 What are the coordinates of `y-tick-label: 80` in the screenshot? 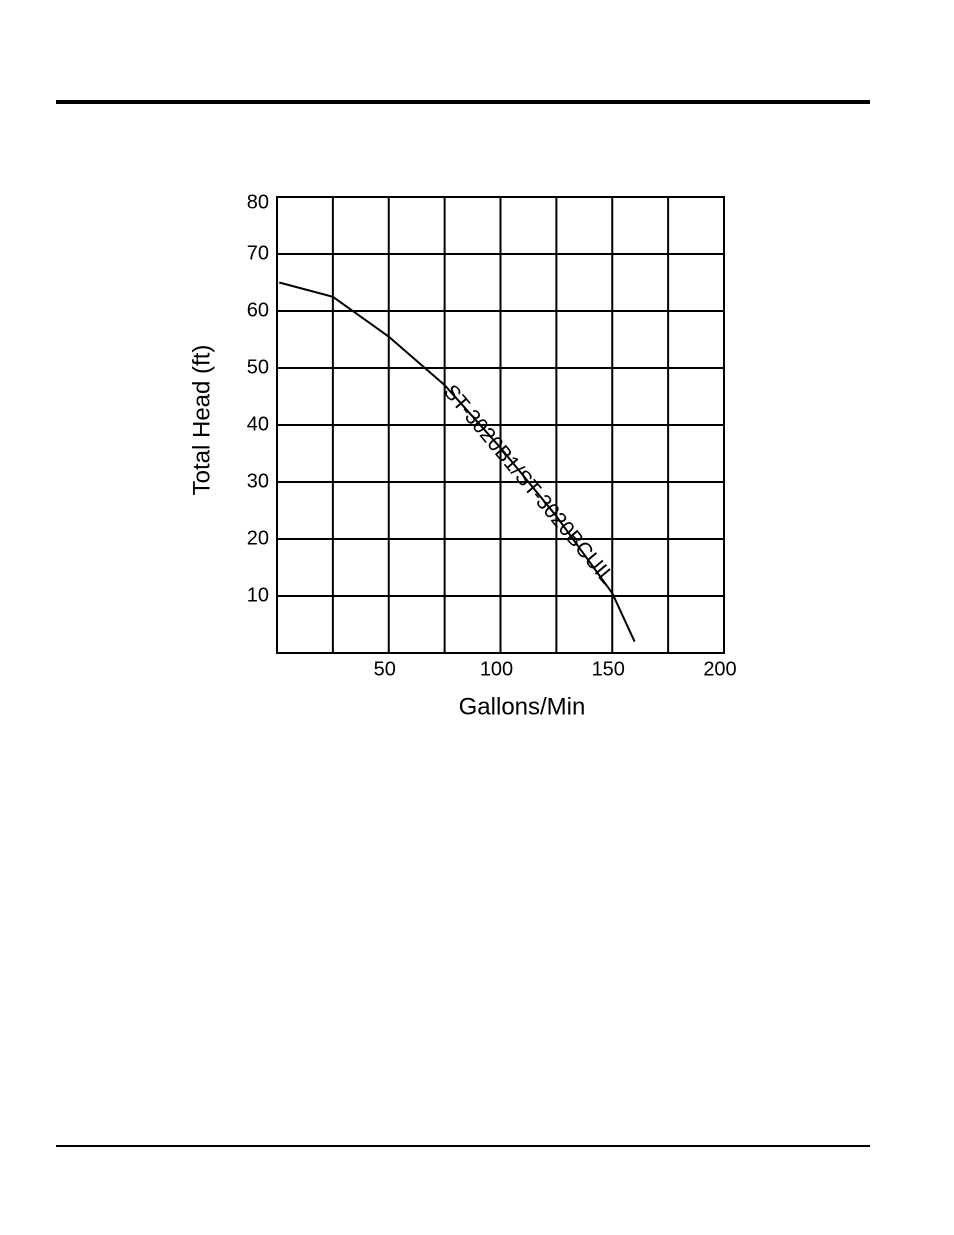 It's located at (258, 202).